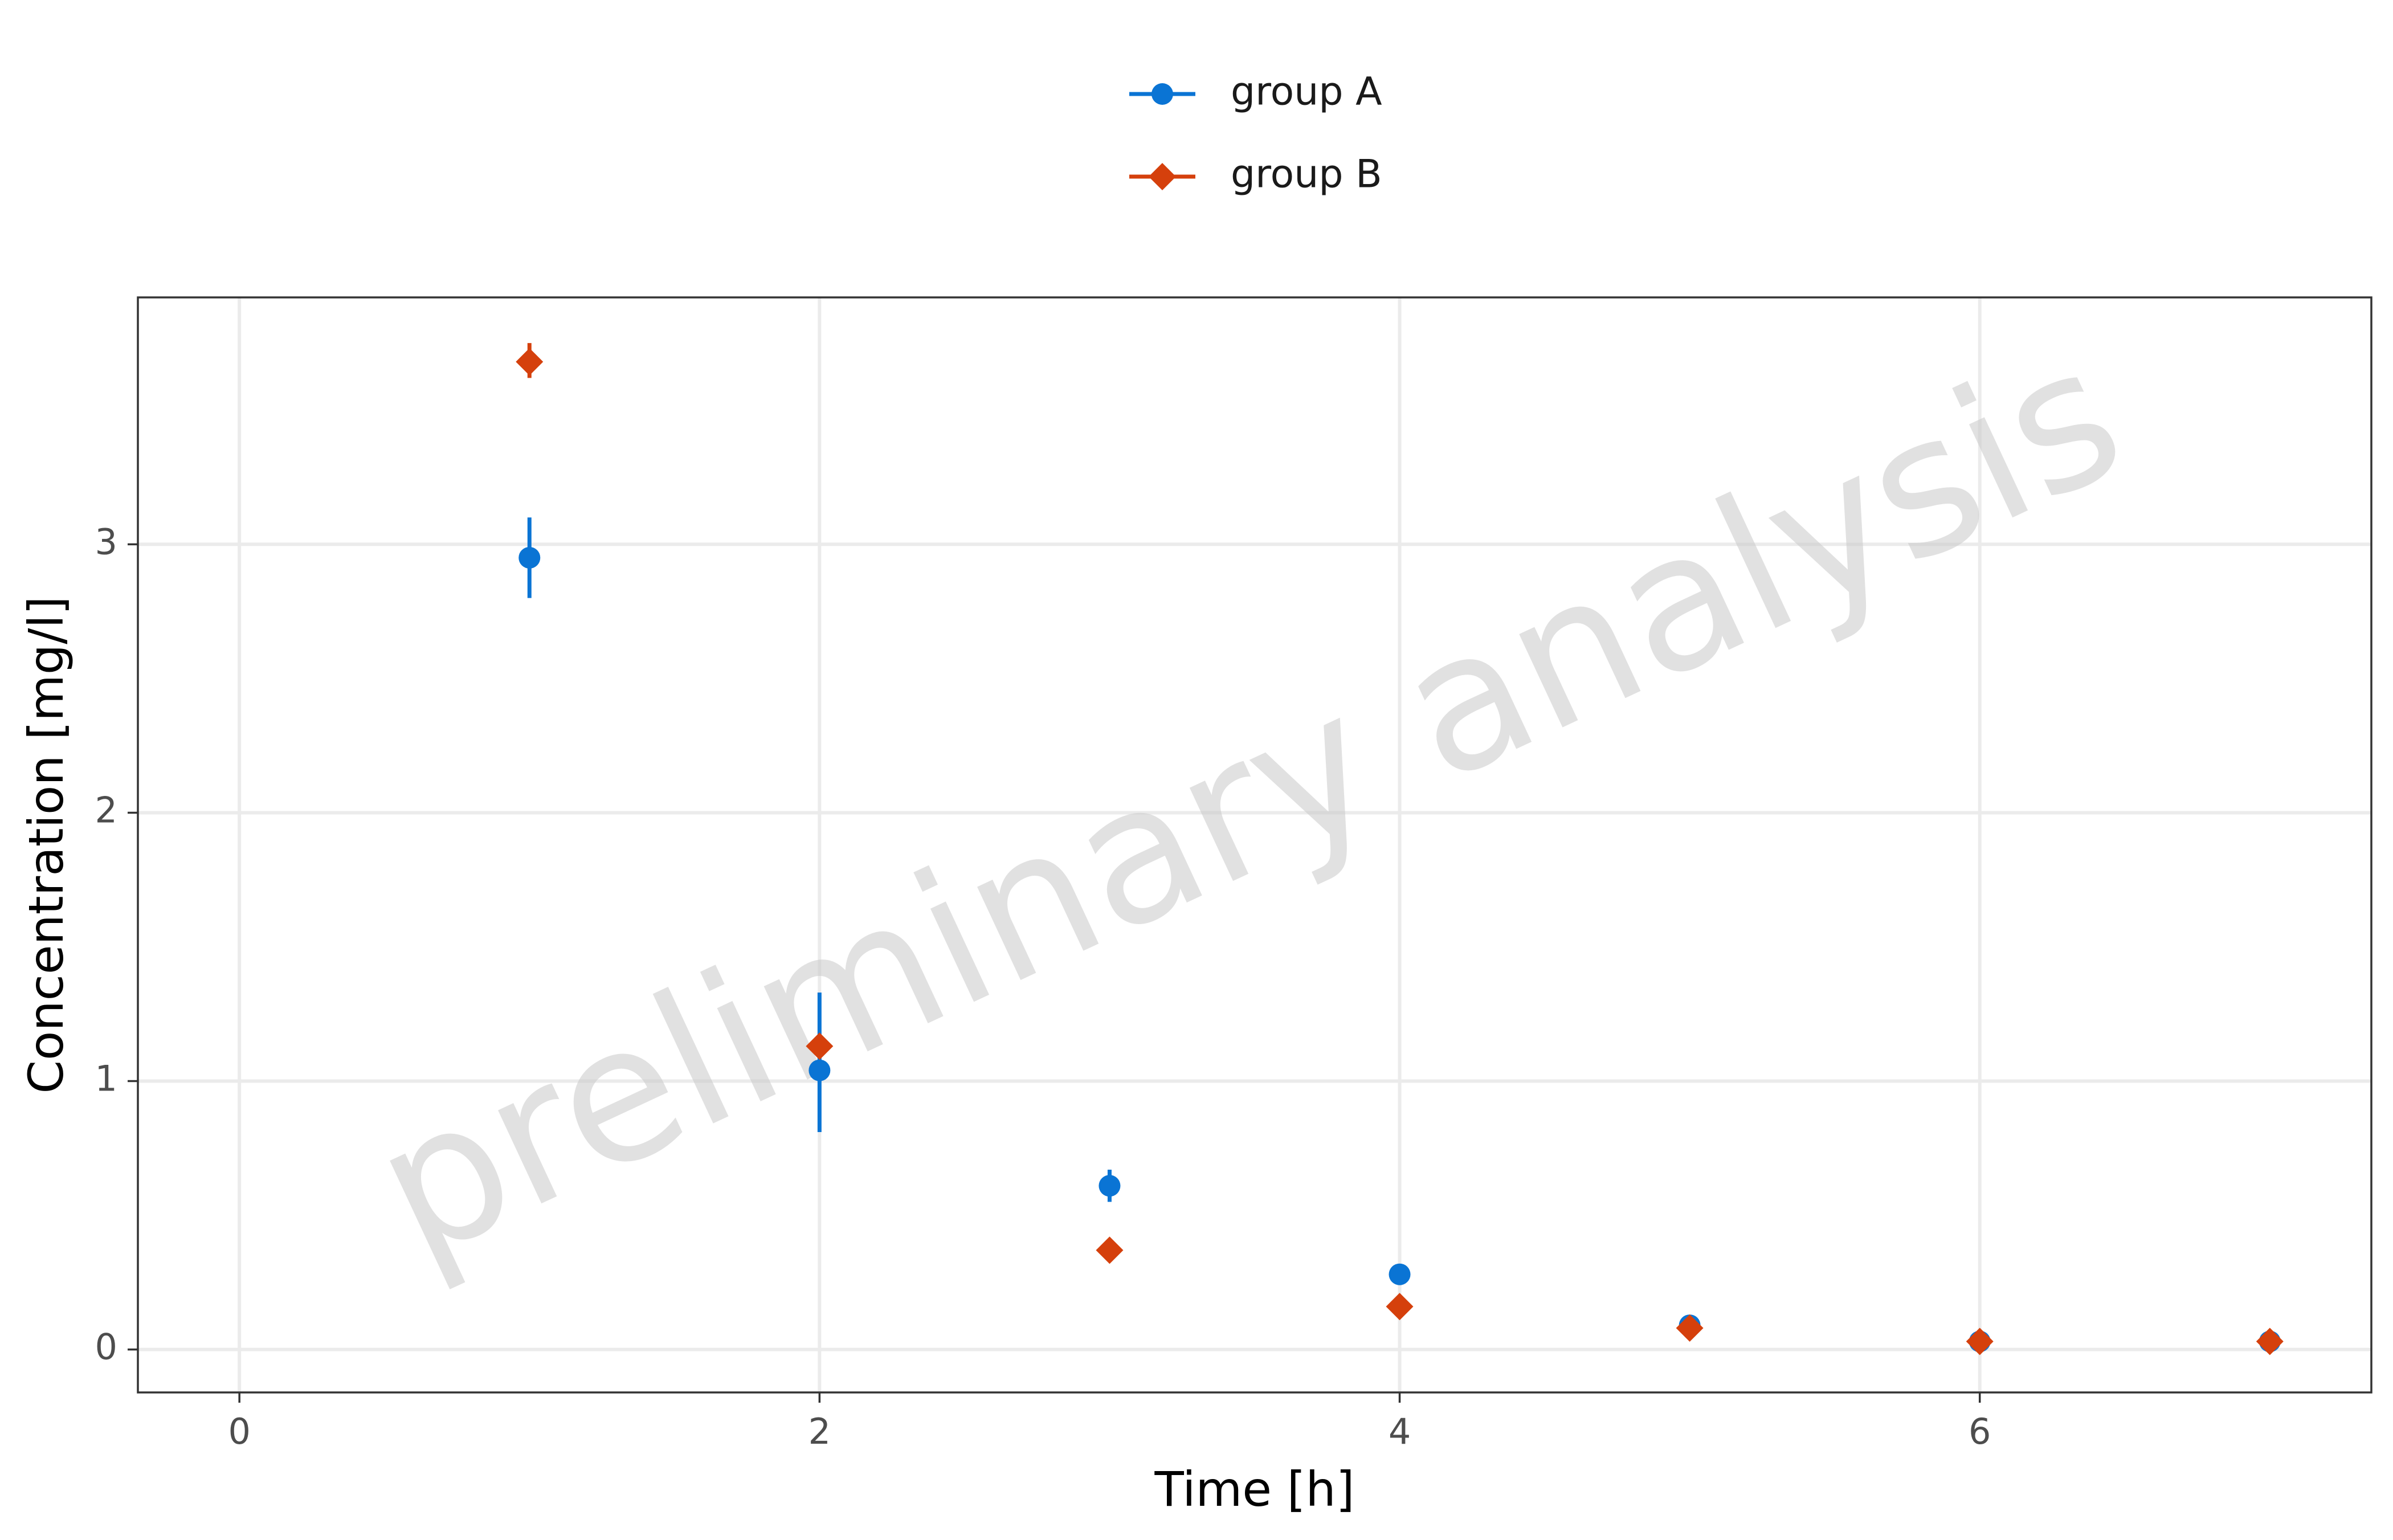 This screenshot has width=2393, height=1540. What do you see at coordinates (106, 810) in the screenshot?
I see `y-tick-label: 2` at bounding box center [106, 810].